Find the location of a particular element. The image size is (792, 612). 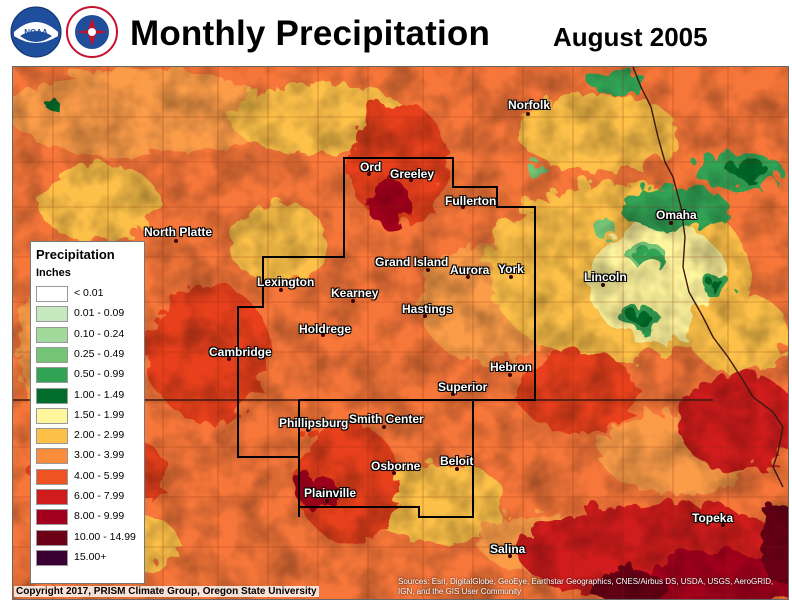

city-label: Hastings is located at coordinates (427, 309).